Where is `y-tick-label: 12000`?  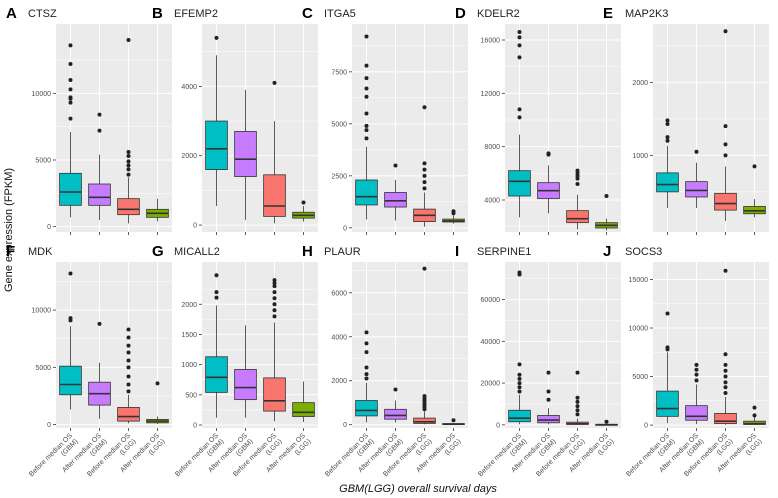 y-tick-label: 12000 is located at coordinates (491, 94).